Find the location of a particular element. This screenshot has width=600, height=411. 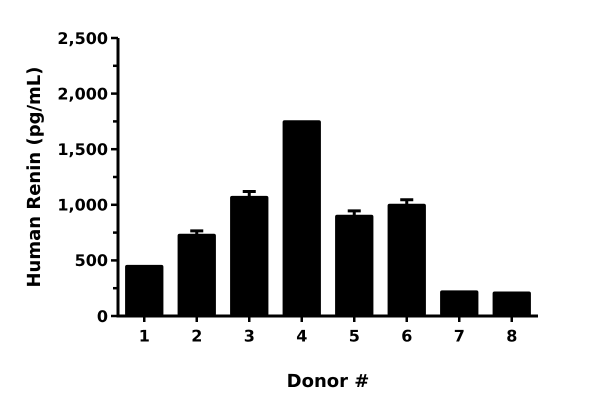

x-tick-label: 8 is located at coordinates (512, 336).